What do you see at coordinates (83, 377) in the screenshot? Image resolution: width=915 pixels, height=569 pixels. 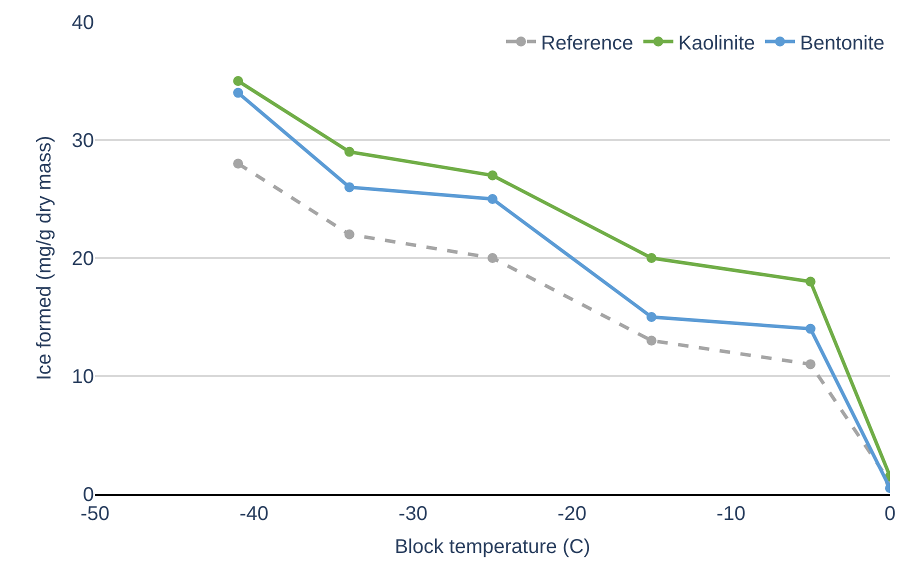 I see `y-tick-label: 10` at bounding box center [83, 377].